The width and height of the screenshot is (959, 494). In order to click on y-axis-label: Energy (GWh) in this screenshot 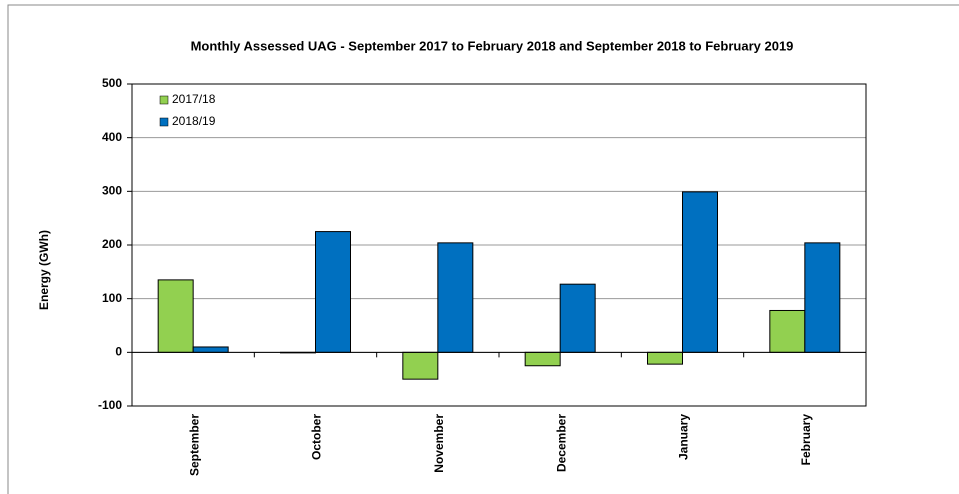, I will do `click(44, 270)`.